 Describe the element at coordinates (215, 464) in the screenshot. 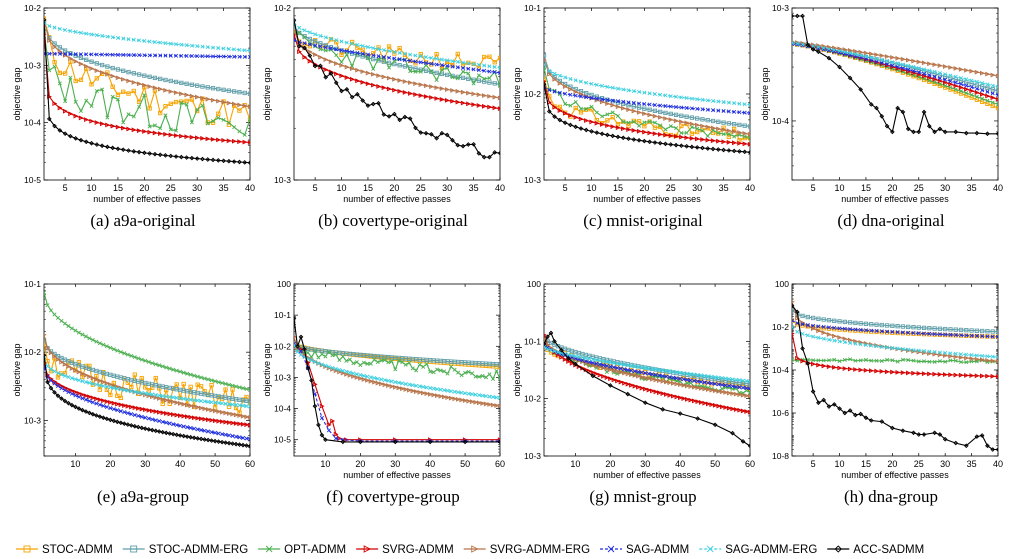

I see `x-tick-label: 50` at that location.